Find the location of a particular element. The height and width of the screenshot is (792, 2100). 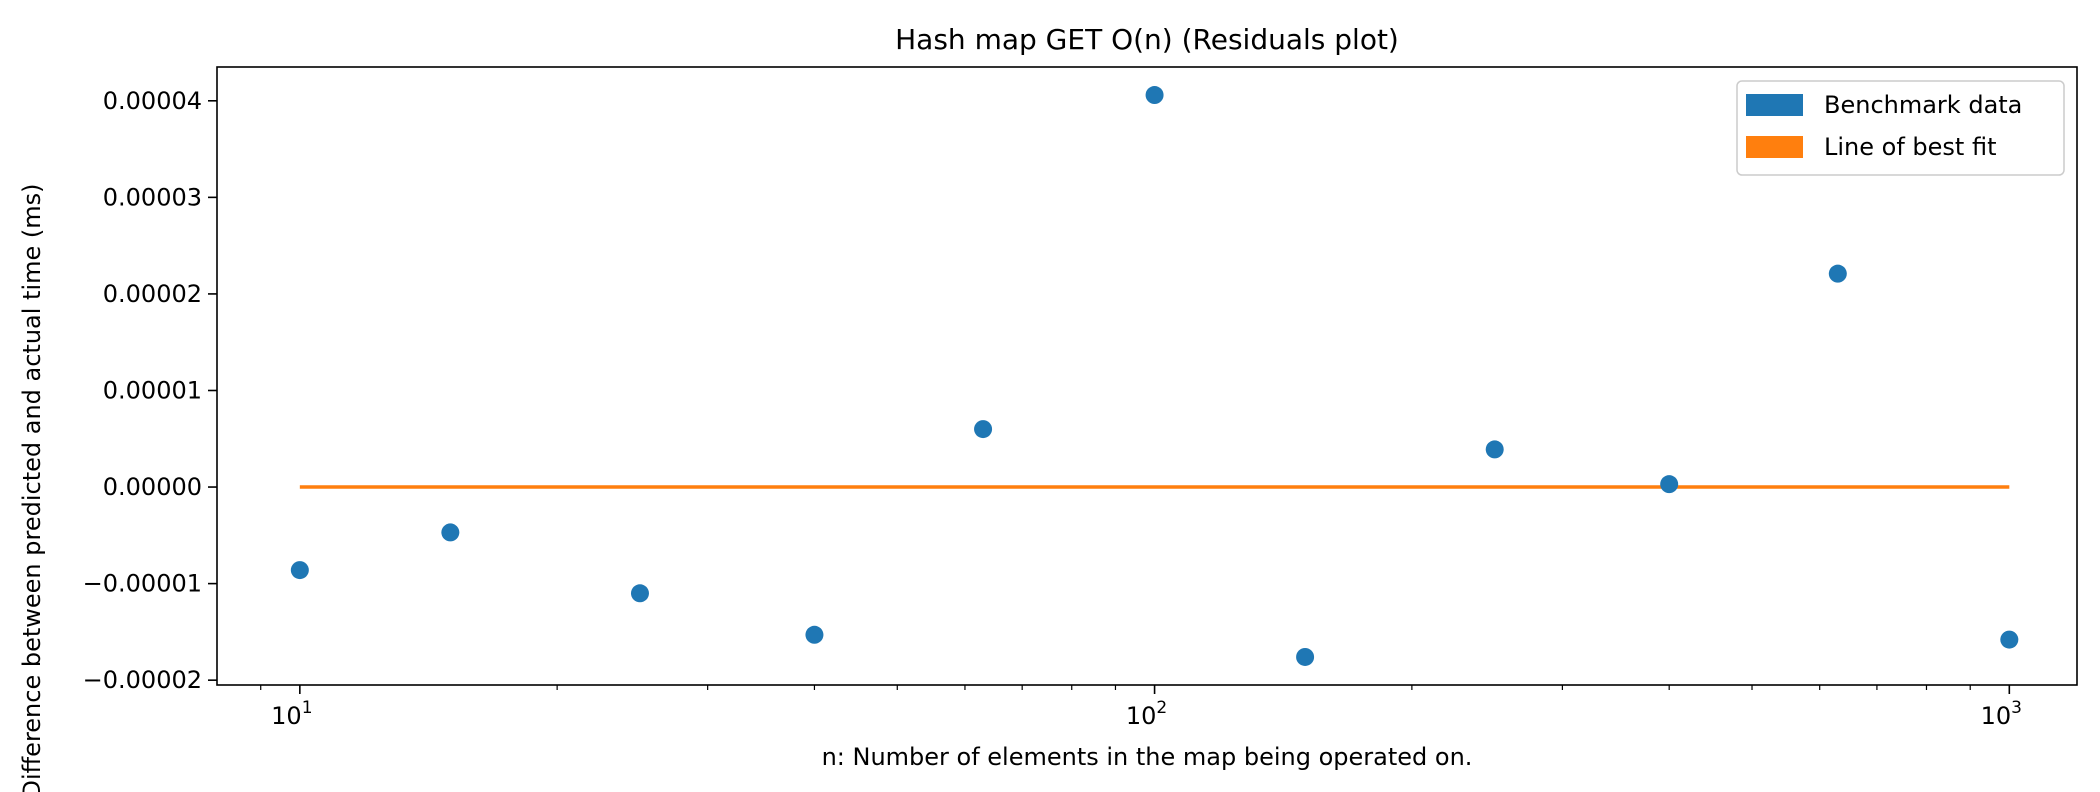

x-tick-label: 10³ is located at coordinates (2001, 714).